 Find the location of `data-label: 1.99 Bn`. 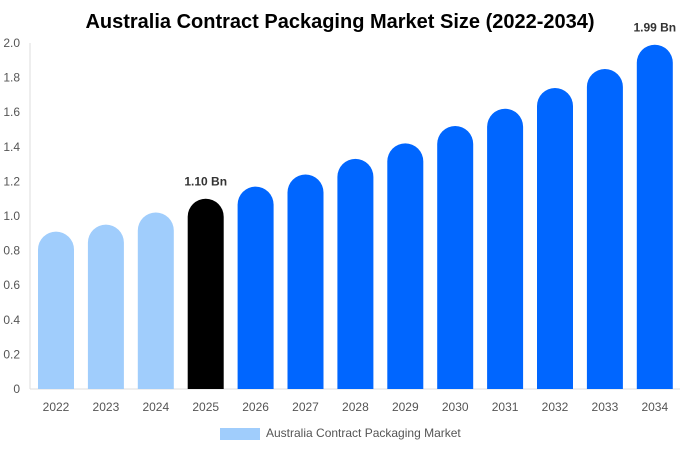

data-label: 1.99 Bn is located at coordinates (654, 28).